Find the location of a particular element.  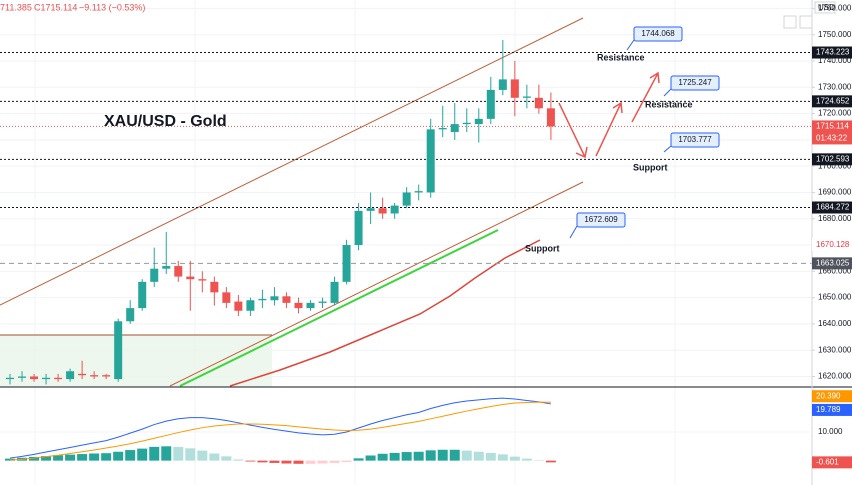

settings-button is located at coordinates (806, 22).